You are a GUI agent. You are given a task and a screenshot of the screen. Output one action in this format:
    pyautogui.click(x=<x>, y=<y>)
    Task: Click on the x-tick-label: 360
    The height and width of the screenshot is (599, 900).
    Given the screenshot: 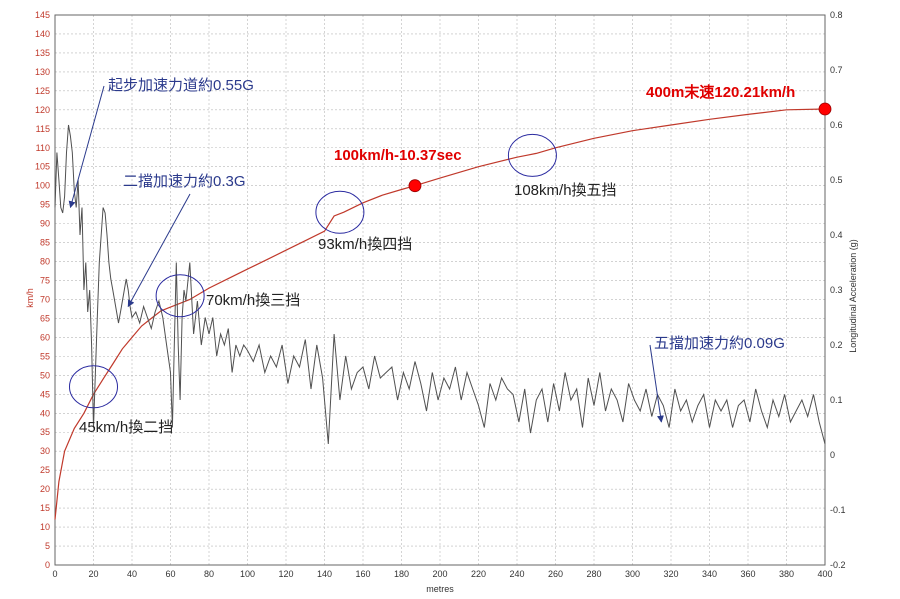 What is the action you would take?
    pyautogui.click(x=747, y=574)
    